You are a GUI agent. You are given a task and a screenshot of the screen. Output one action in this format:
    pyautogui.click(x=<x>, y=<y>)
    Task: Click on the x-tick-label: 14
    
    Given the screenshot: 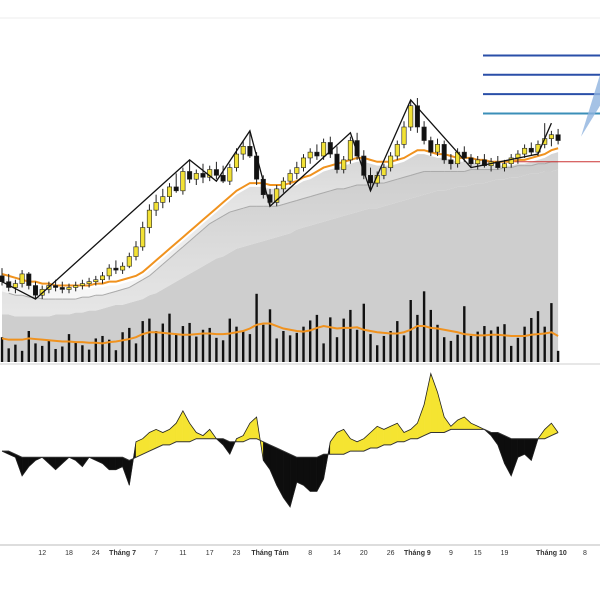 What is the action you would take?
    pyautogui.click(x=337, y=553)
    